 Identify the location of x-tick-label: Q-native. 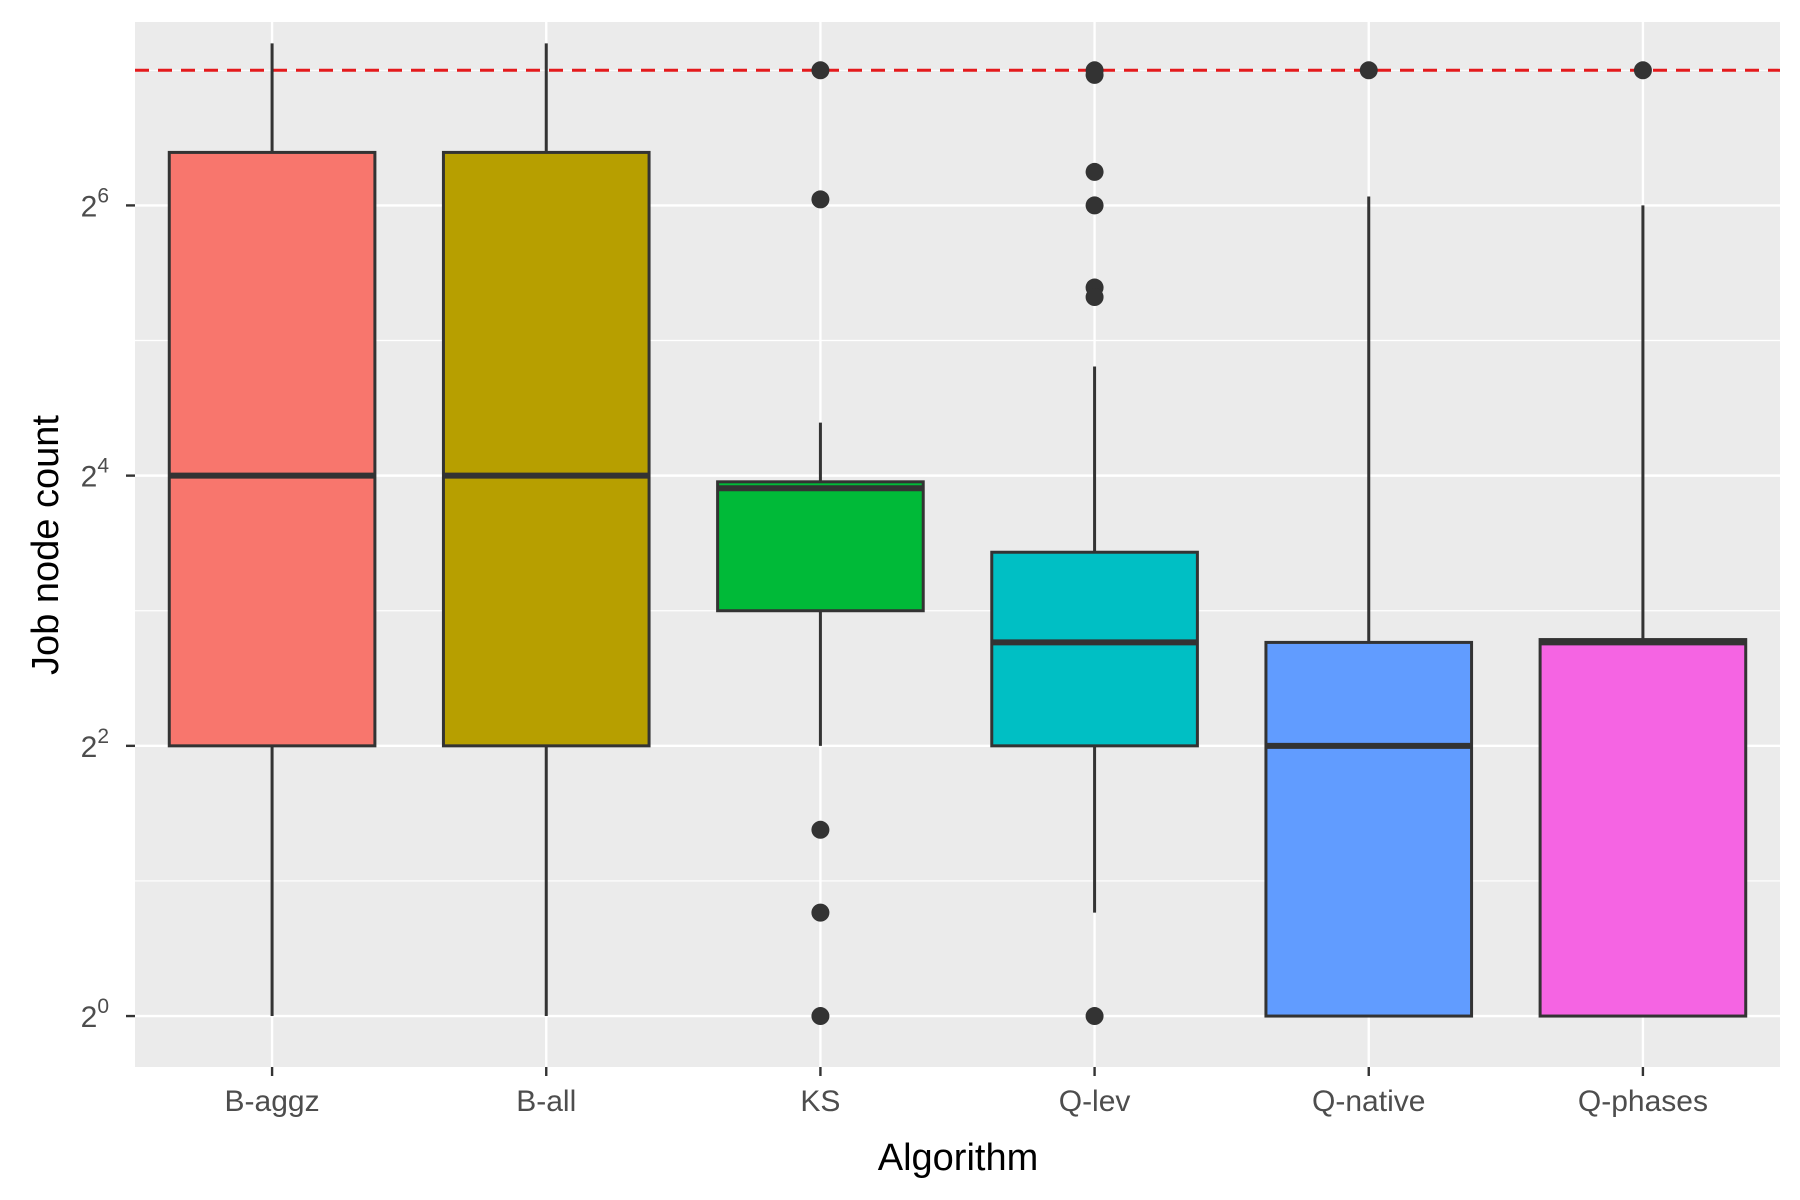
(1368, 1101).